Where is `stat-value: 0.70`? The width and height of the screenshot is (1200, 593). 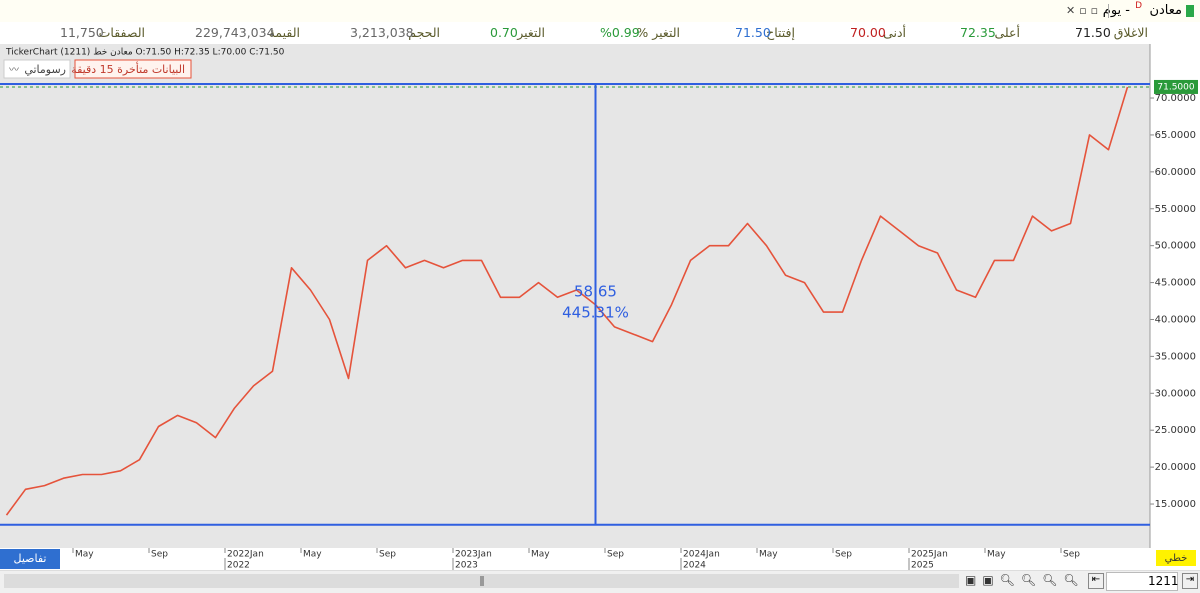
stat-value: 0.70 is located at coordinates (504, 32).